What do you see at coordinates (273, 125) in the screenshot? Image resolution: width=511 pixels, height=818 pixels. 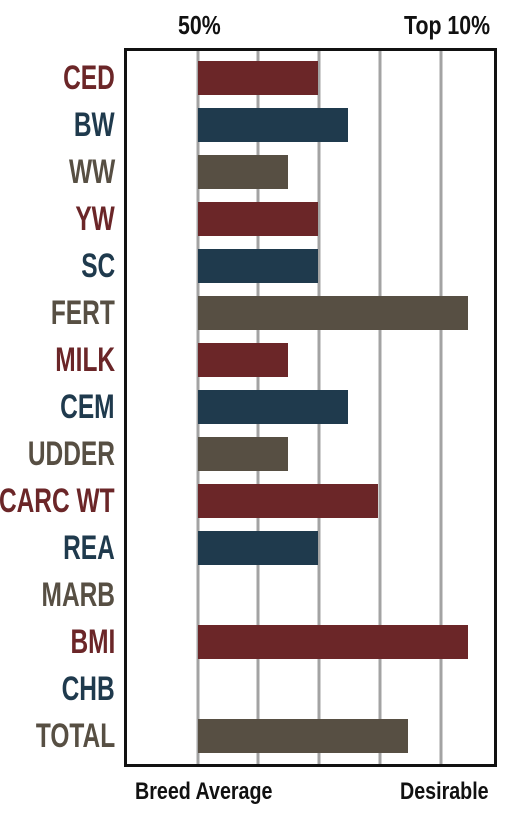 I see `bar-bw` at bounding box center [273, 125].